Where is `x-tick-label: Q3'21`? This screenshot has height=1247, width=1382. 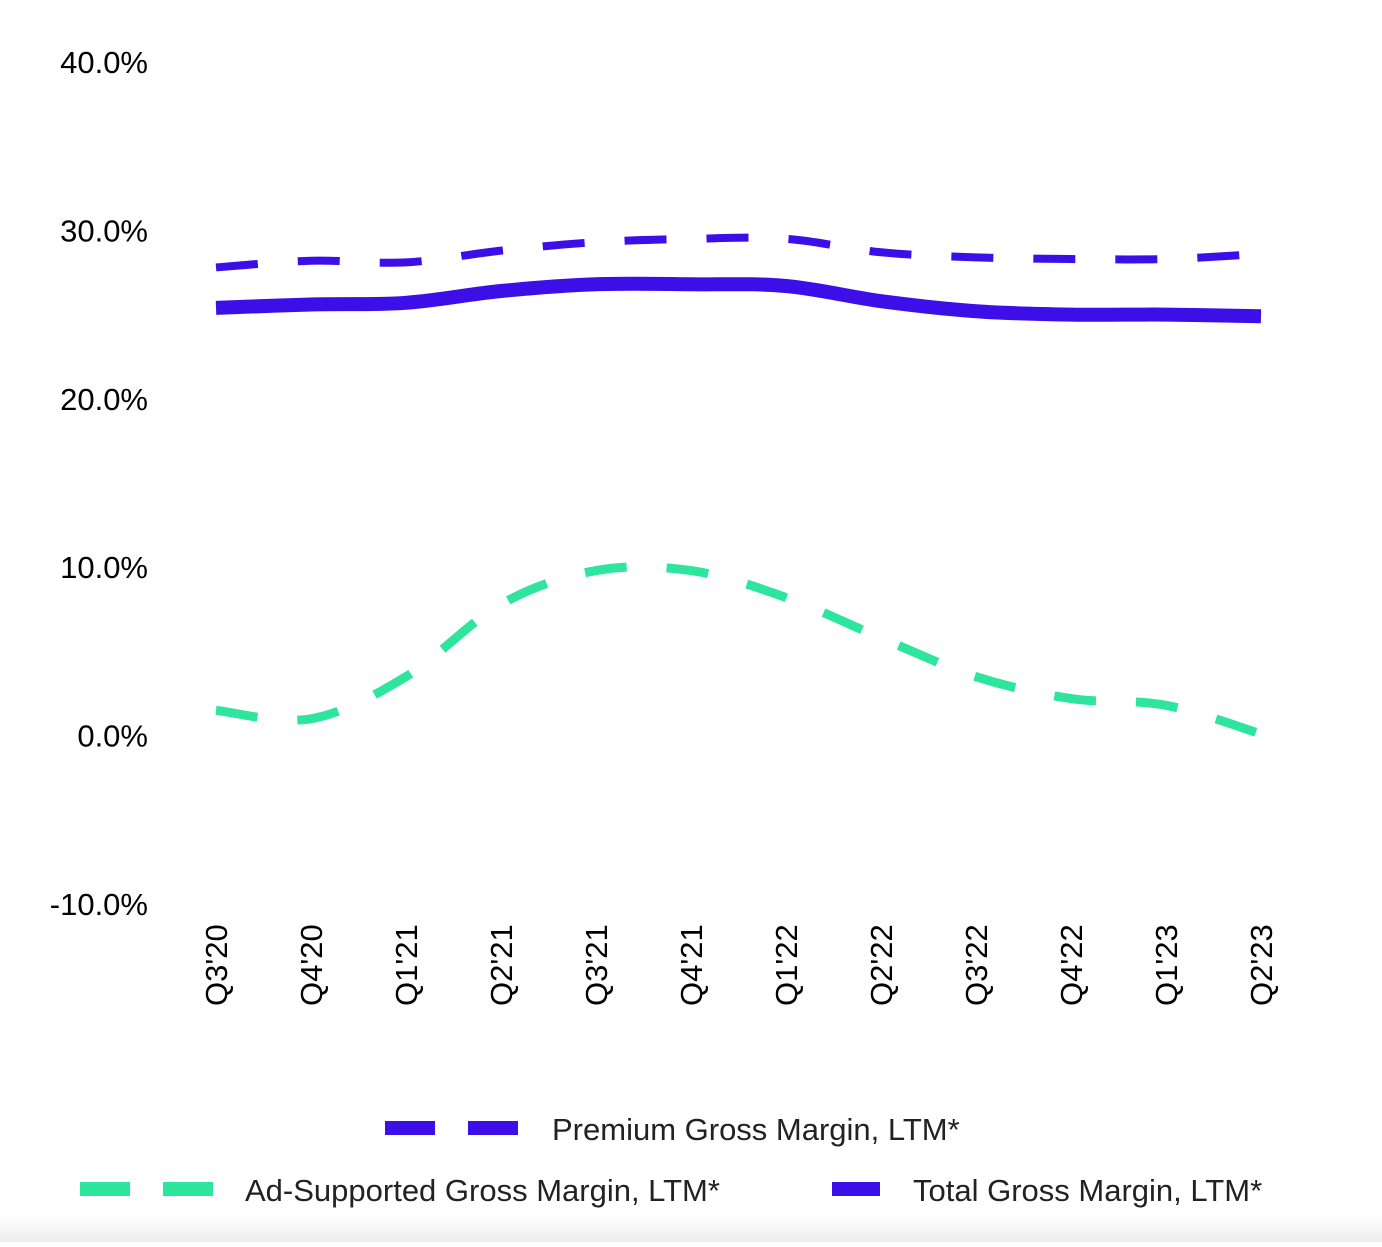 x-tick-label: Q3'21 is located at coordinates (596, 965).